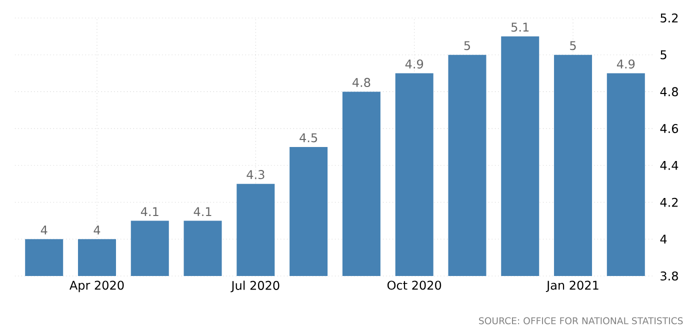 The width and height of the screenshot is (693, 331). I want to click on y-tick-label: 4.2, so click(669, 202).